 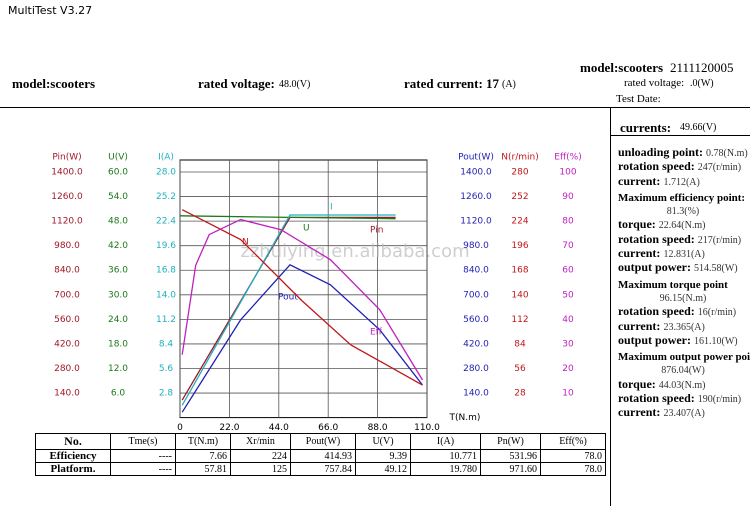 What do you see at coordinates (661, 152) in the screenshot?
I see `side-label: unloading point:` at bounding box center [661, 152].